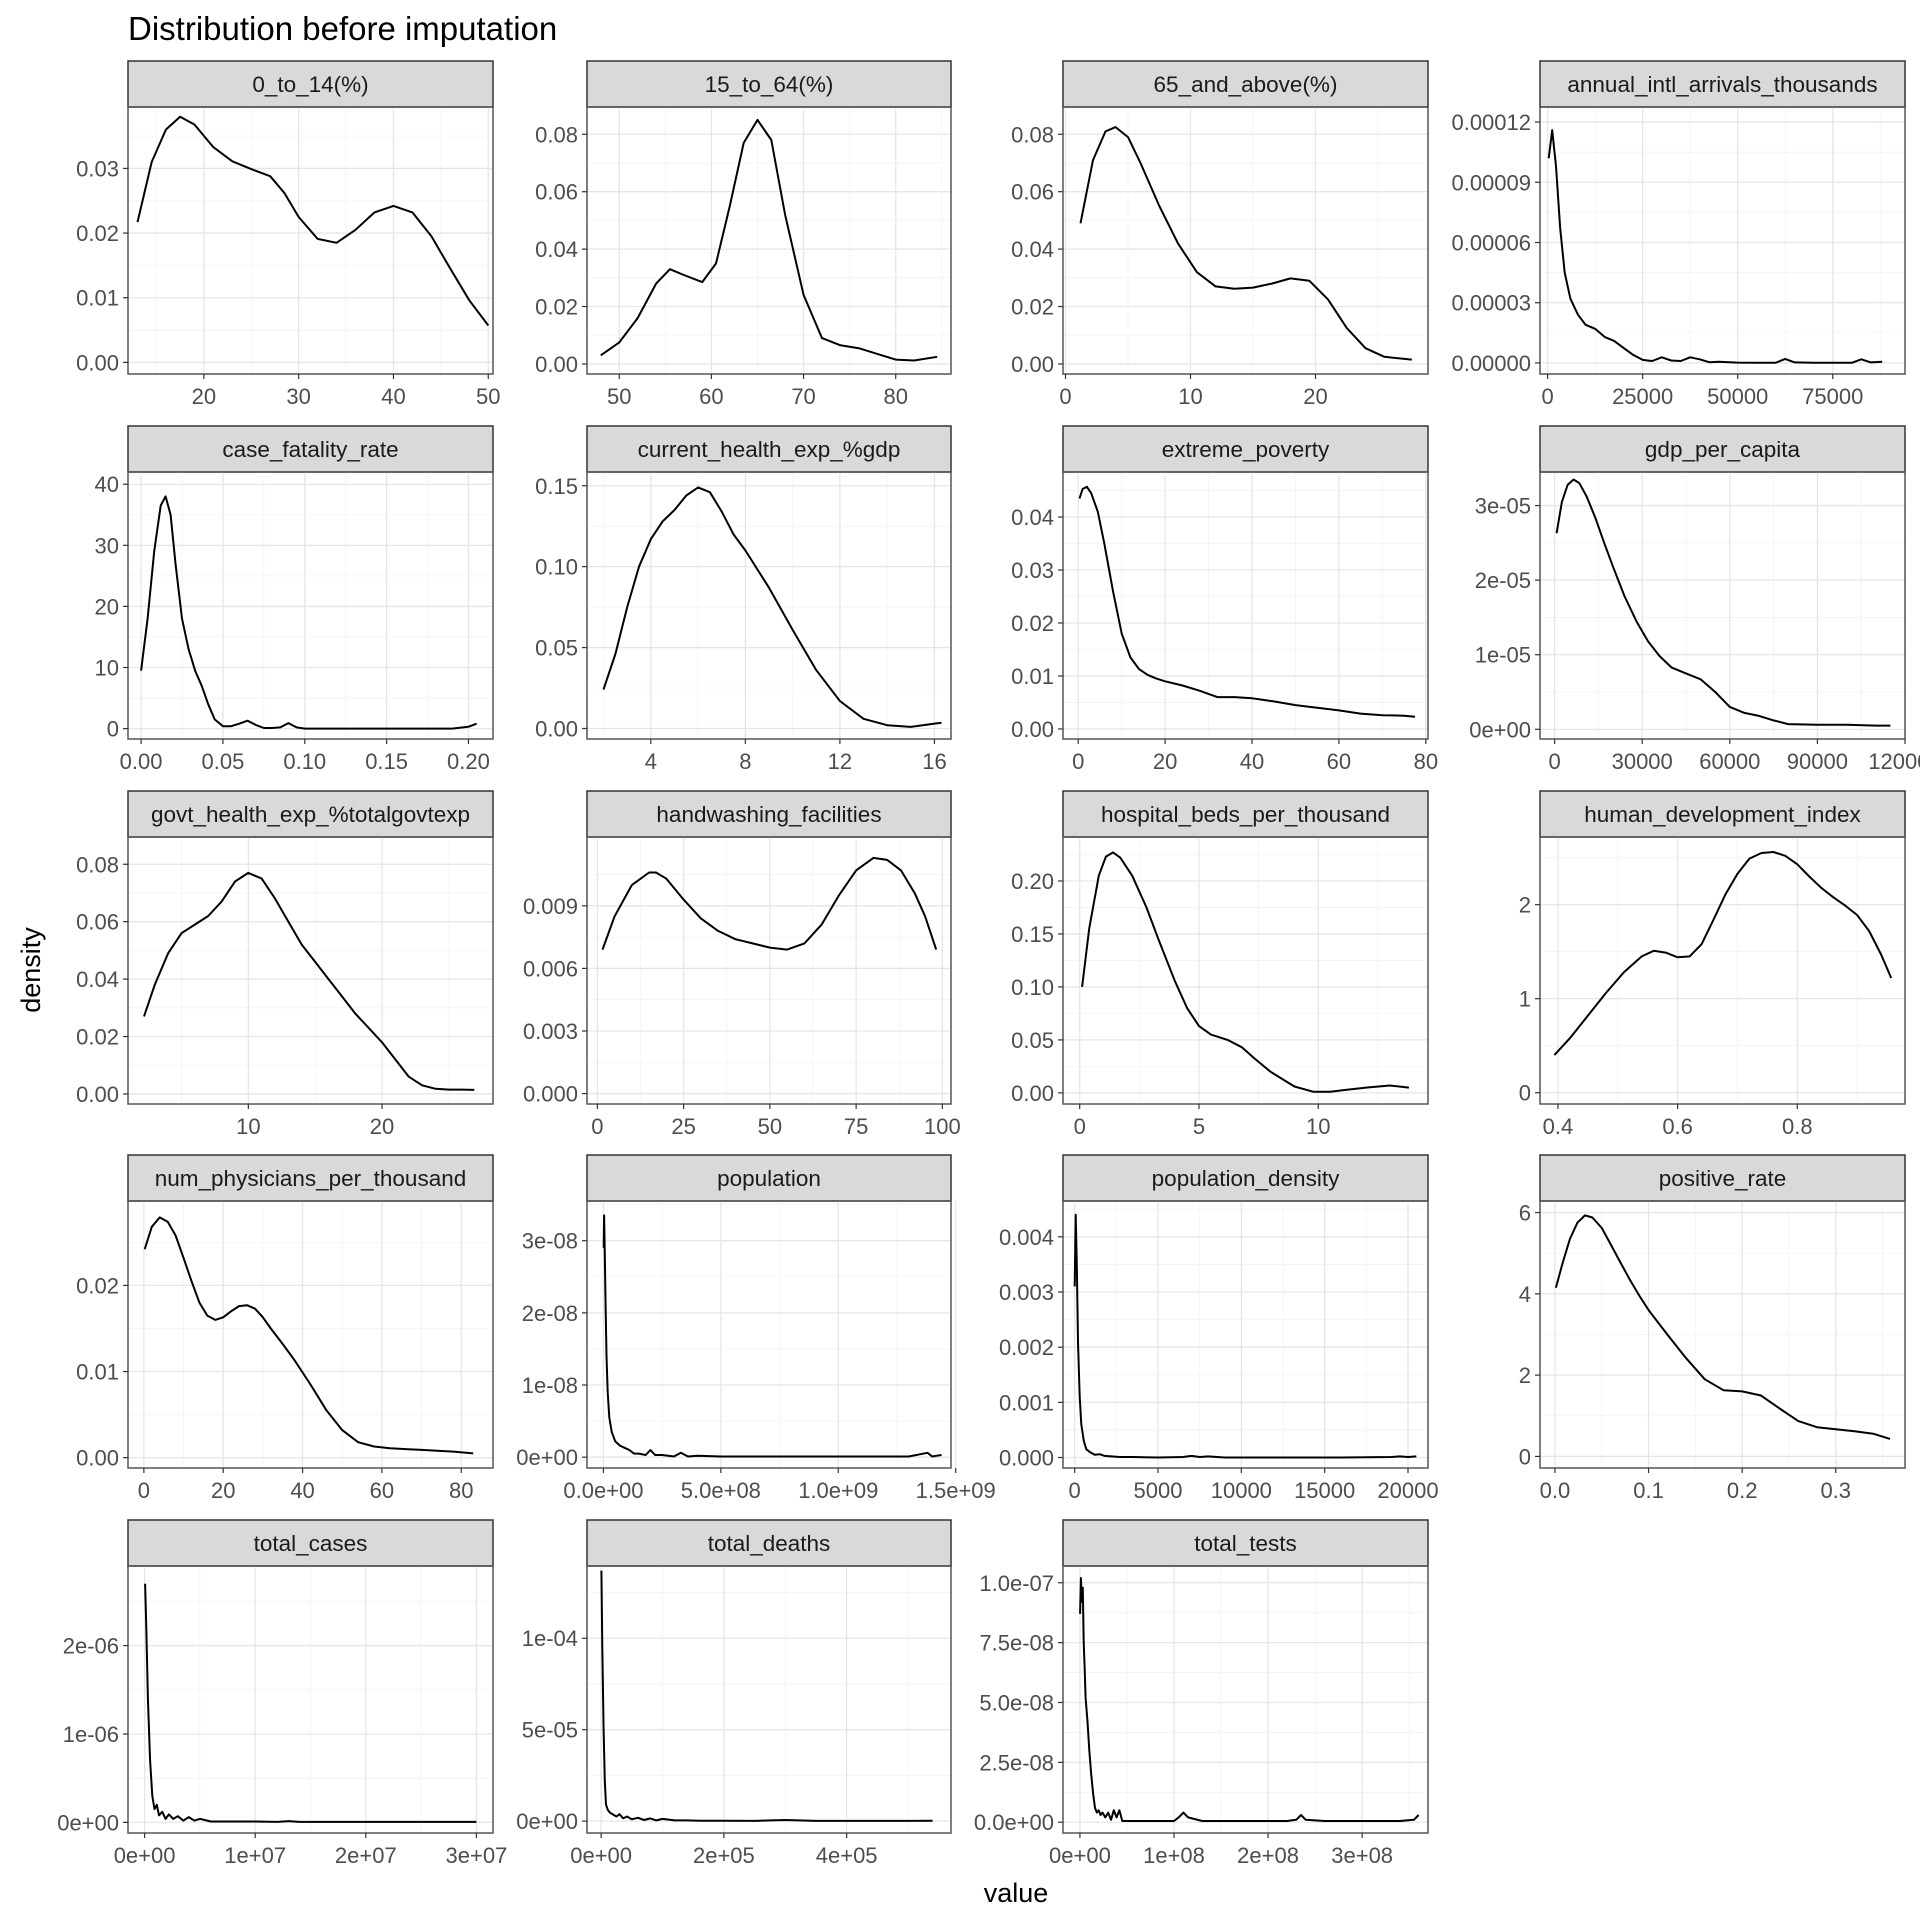 The width and height of the screenshot is (1920, 1920). I want to click on x-tick-label: 0.2, so click(1742, 1490).